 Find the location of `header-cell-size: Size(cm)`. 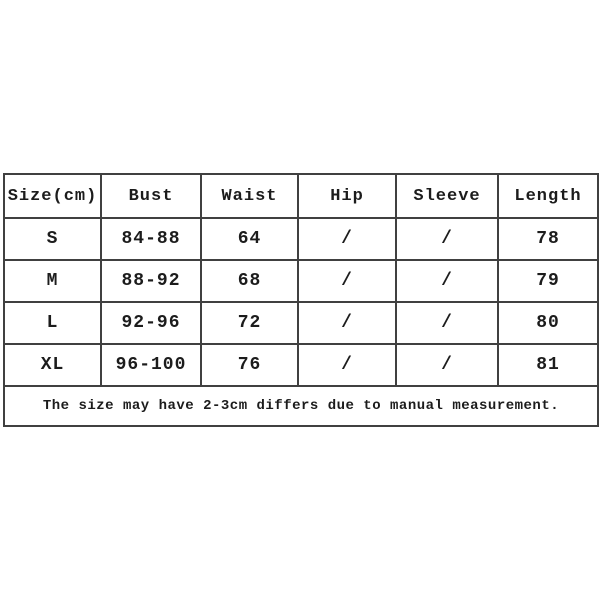

header-cell-size: Size(cm) is located at coordinates (52, 196).